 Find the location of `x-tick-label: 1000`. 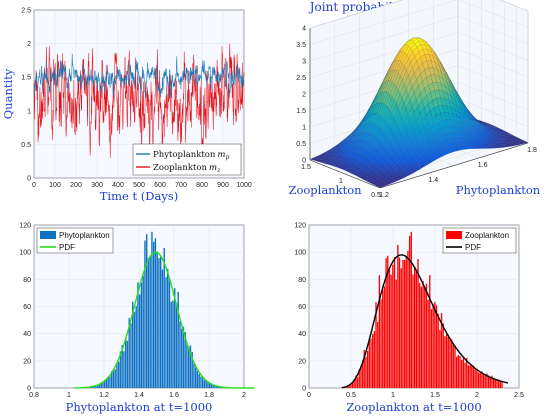

x-tick-label: 1000 is located at coordinates (244, 185).